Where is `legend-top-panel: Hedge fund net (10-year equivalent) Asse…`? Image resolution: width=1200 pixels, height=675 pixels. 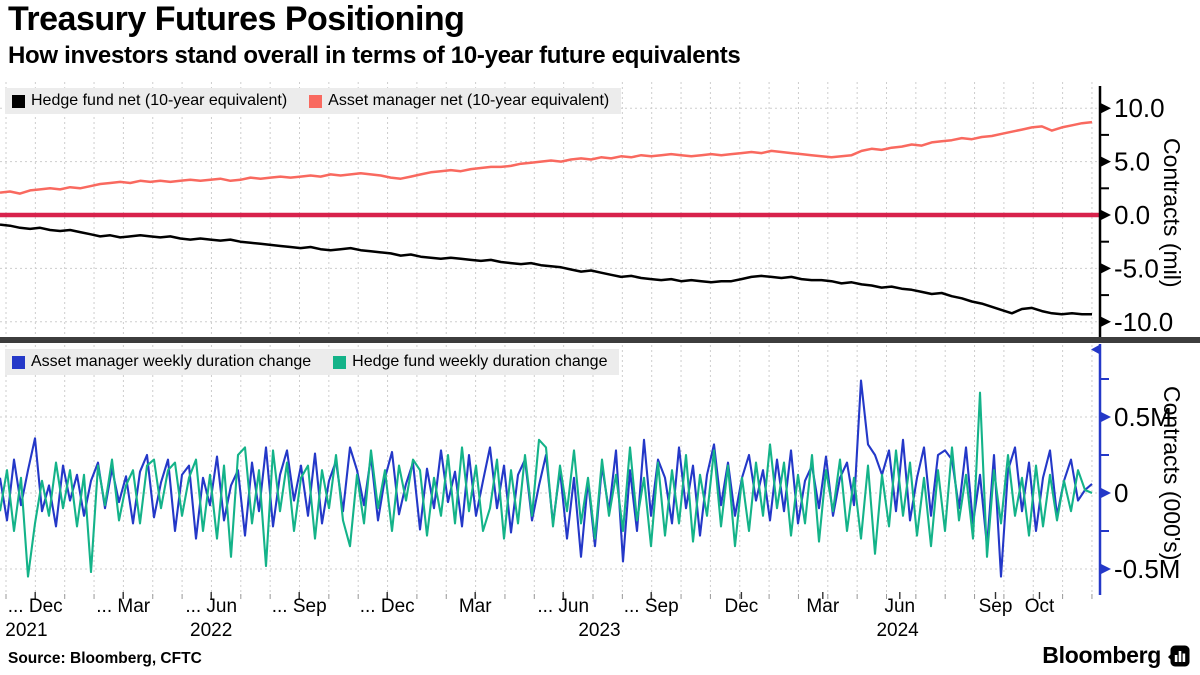 legend-top-panel: Hedge fund net (10-year equivalent) Asse… is located at coordinates (313, 101).